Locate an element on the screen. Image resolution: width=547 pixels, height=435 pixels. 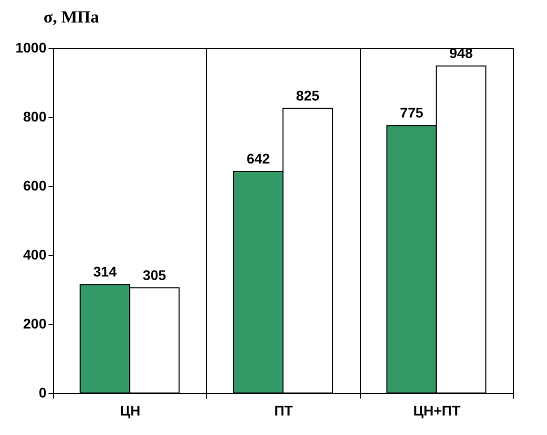
x-tick-label: ПТ is located at coordinates (284, 410).